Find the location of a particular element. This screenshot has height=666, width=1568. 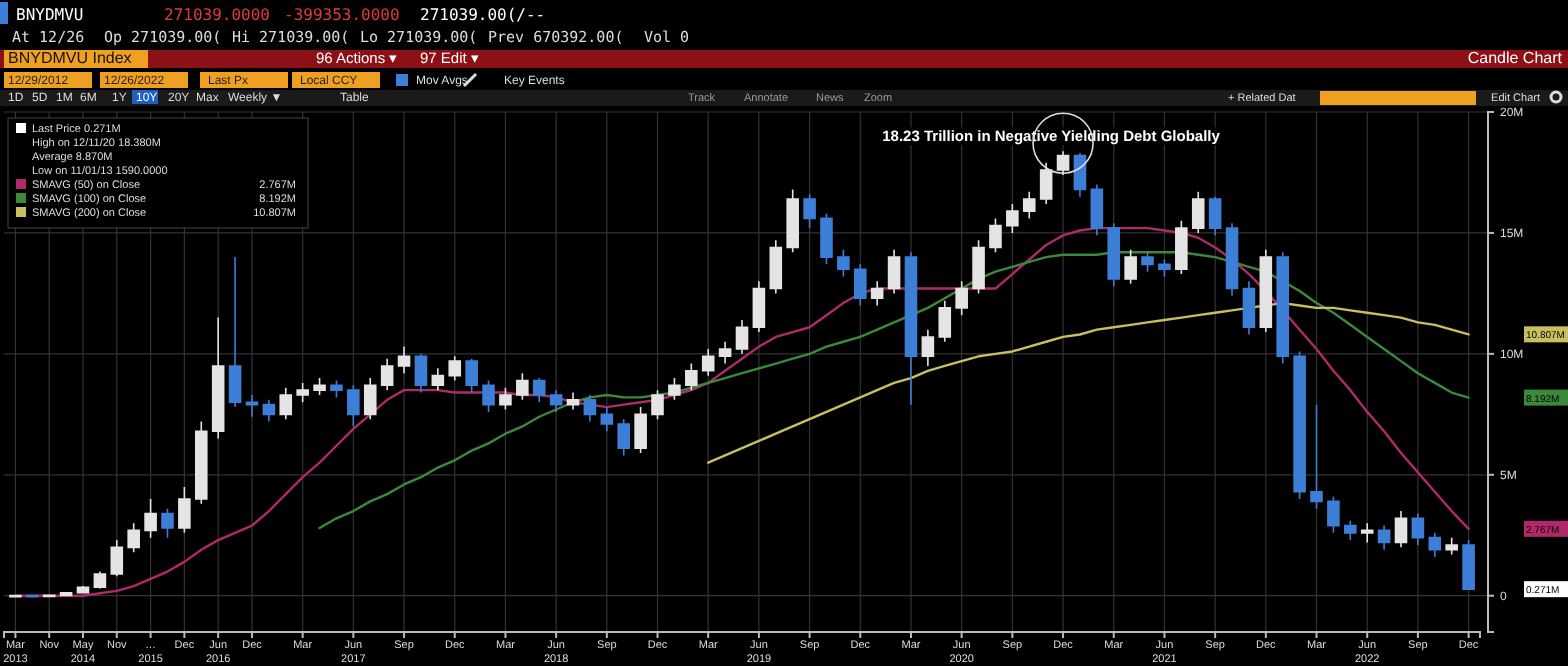

text: Candle Chart is located at coordinates (1515, 58).